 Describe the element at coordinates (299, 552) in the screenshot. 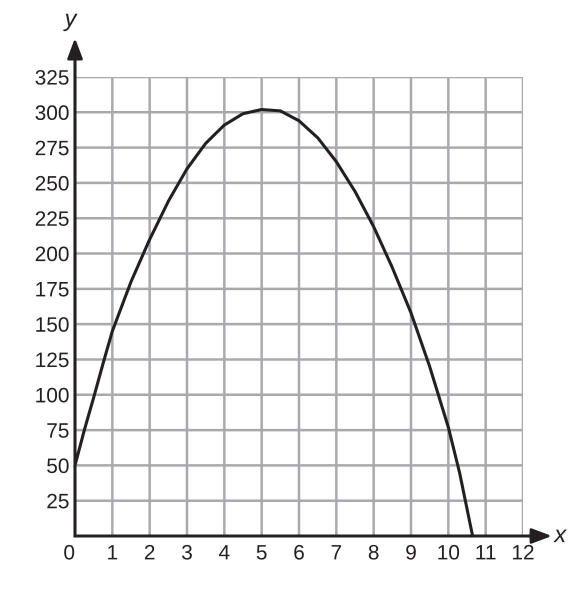

I see `x-tick-label: 6` at that location.